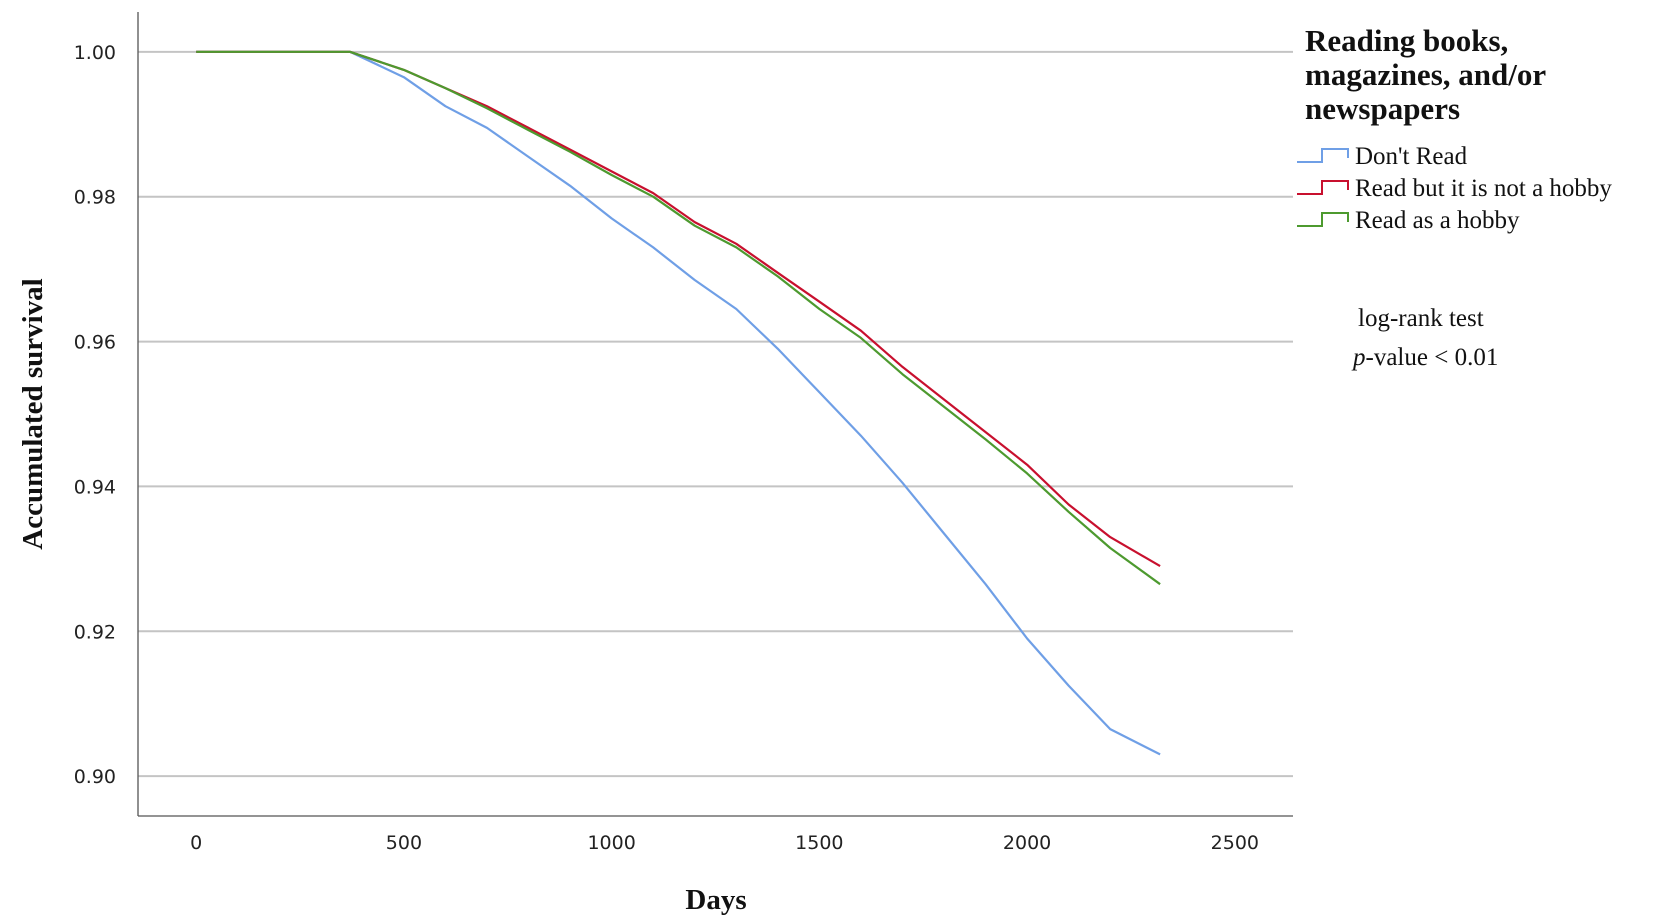 The height and width of the screenshot is (916, 1655). I want to click on x-tick-label-5: 2500, so click(1235, 843).